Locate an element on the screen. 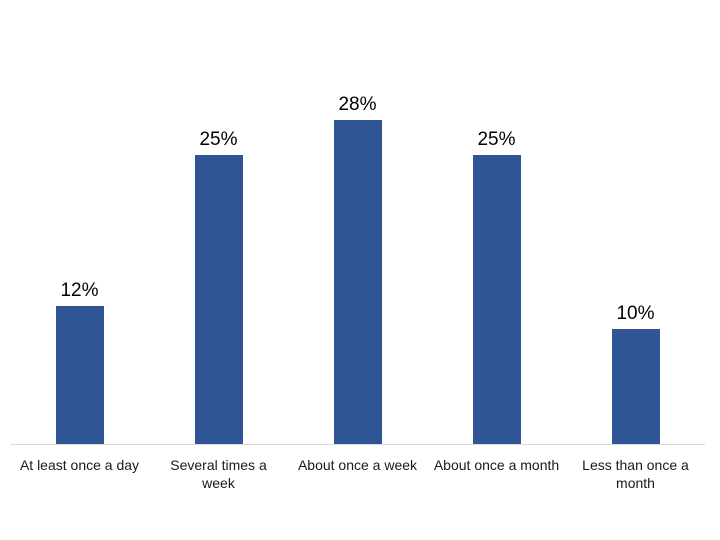  data-label: 10% is located at coordinates (635, 313).